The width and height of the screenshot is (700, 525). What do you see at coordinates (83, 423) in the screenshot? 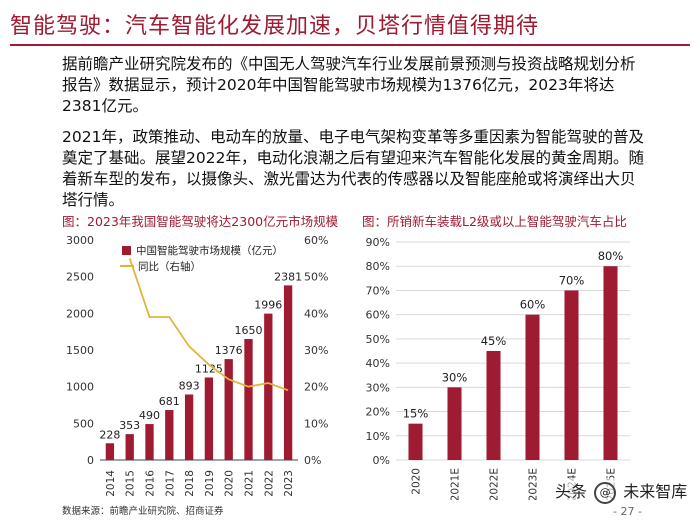
I see `y-tick-label: 500` at bounding box center [83, 423].